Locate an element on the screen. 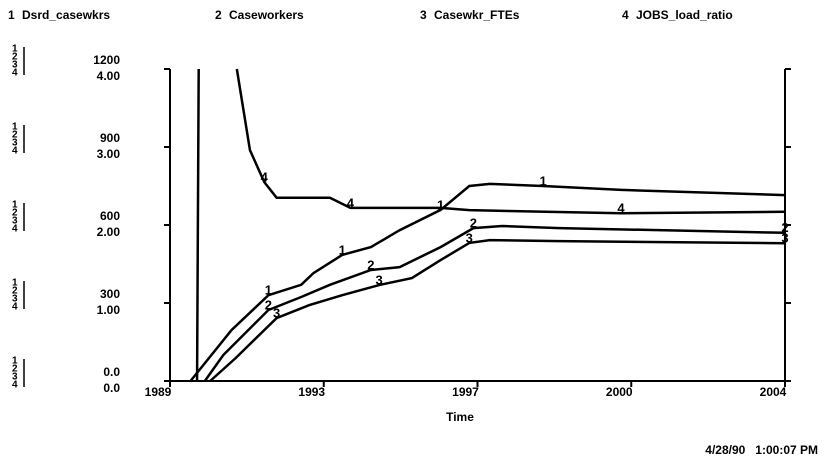 The width and height of the screenshot is (828, 467). timestamp: 4/28/90 1:00:07 PM is located at coordinates (761, 450).